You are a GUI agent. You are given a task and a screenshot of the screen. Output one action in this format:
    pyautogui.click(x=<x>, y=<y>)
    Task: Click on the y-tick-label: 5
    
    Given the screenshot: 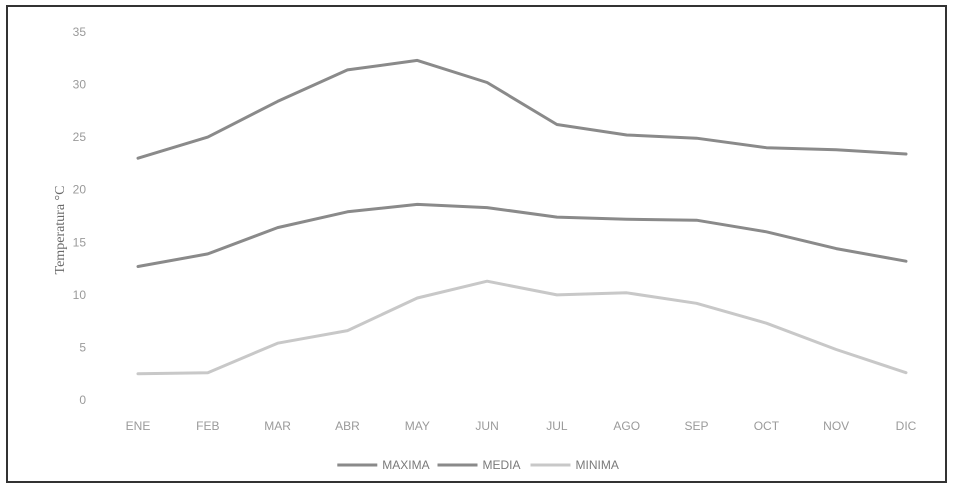 What is the action you would take?
    pyautogui.click(x=82, y=347)
    